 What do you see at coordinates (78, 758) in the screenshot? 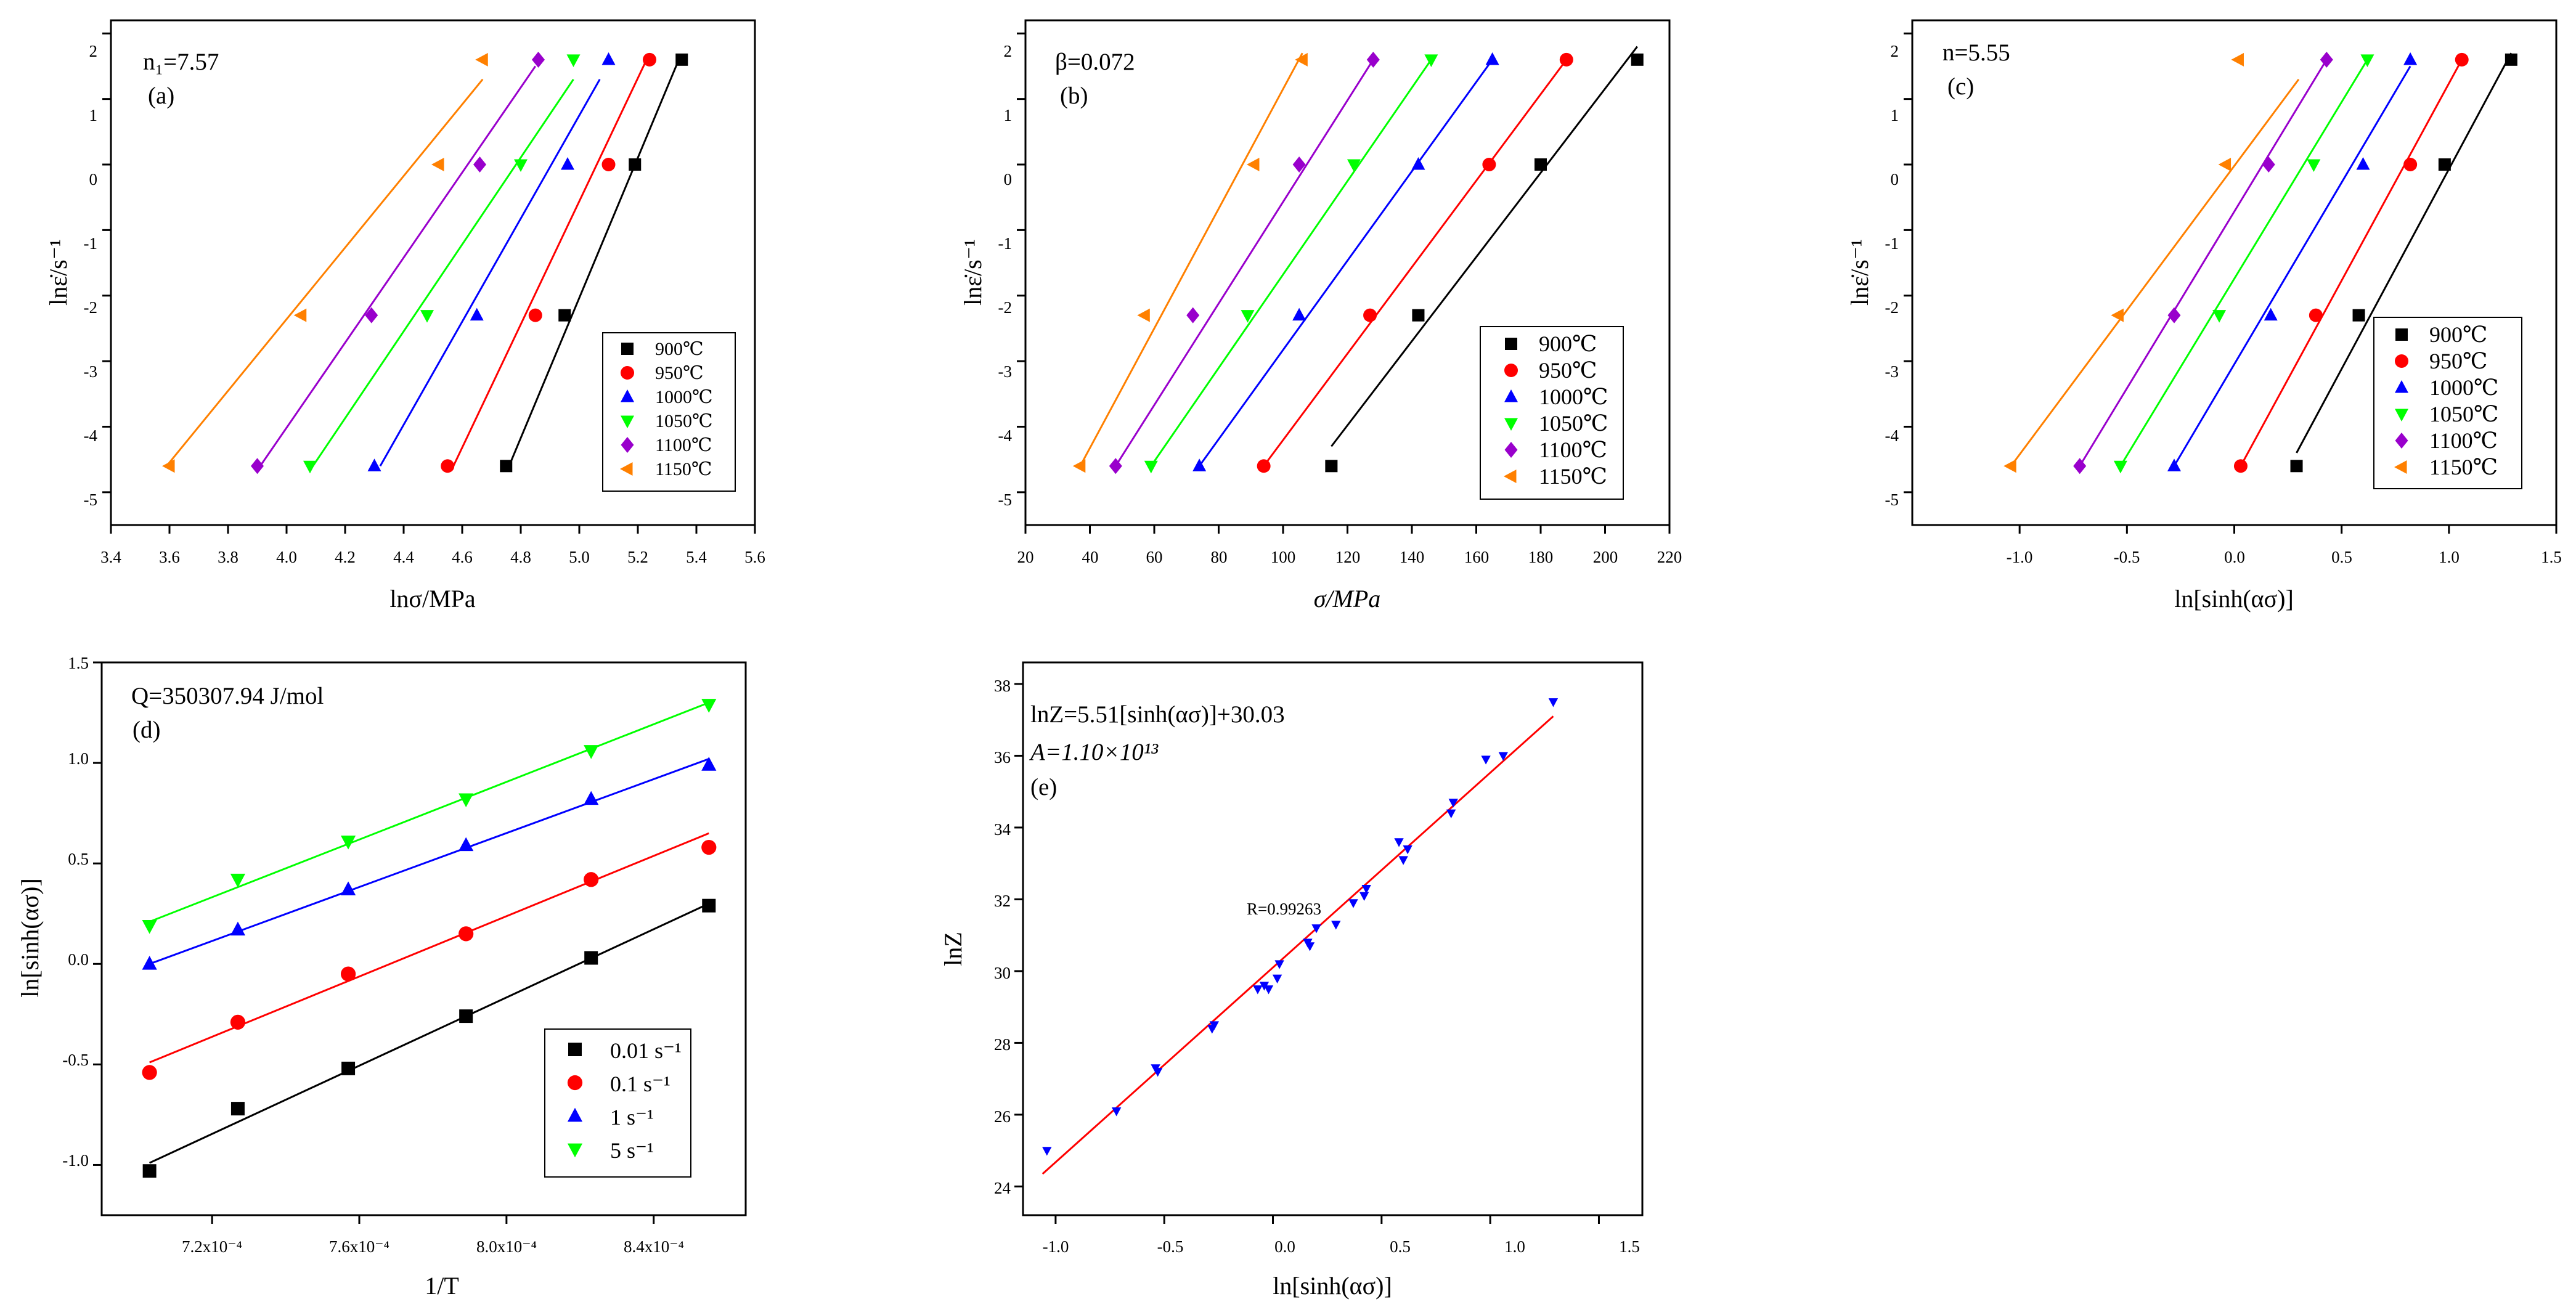
I see `y-tick-label: 1.0` at bounding box center [78, 758].